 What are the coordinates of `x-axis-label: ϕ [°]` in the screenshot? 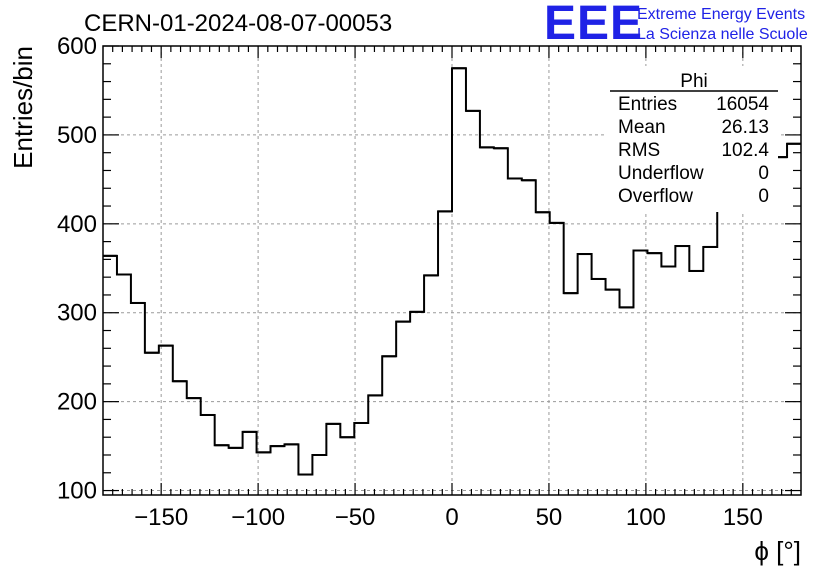 It's located at (777, 551).